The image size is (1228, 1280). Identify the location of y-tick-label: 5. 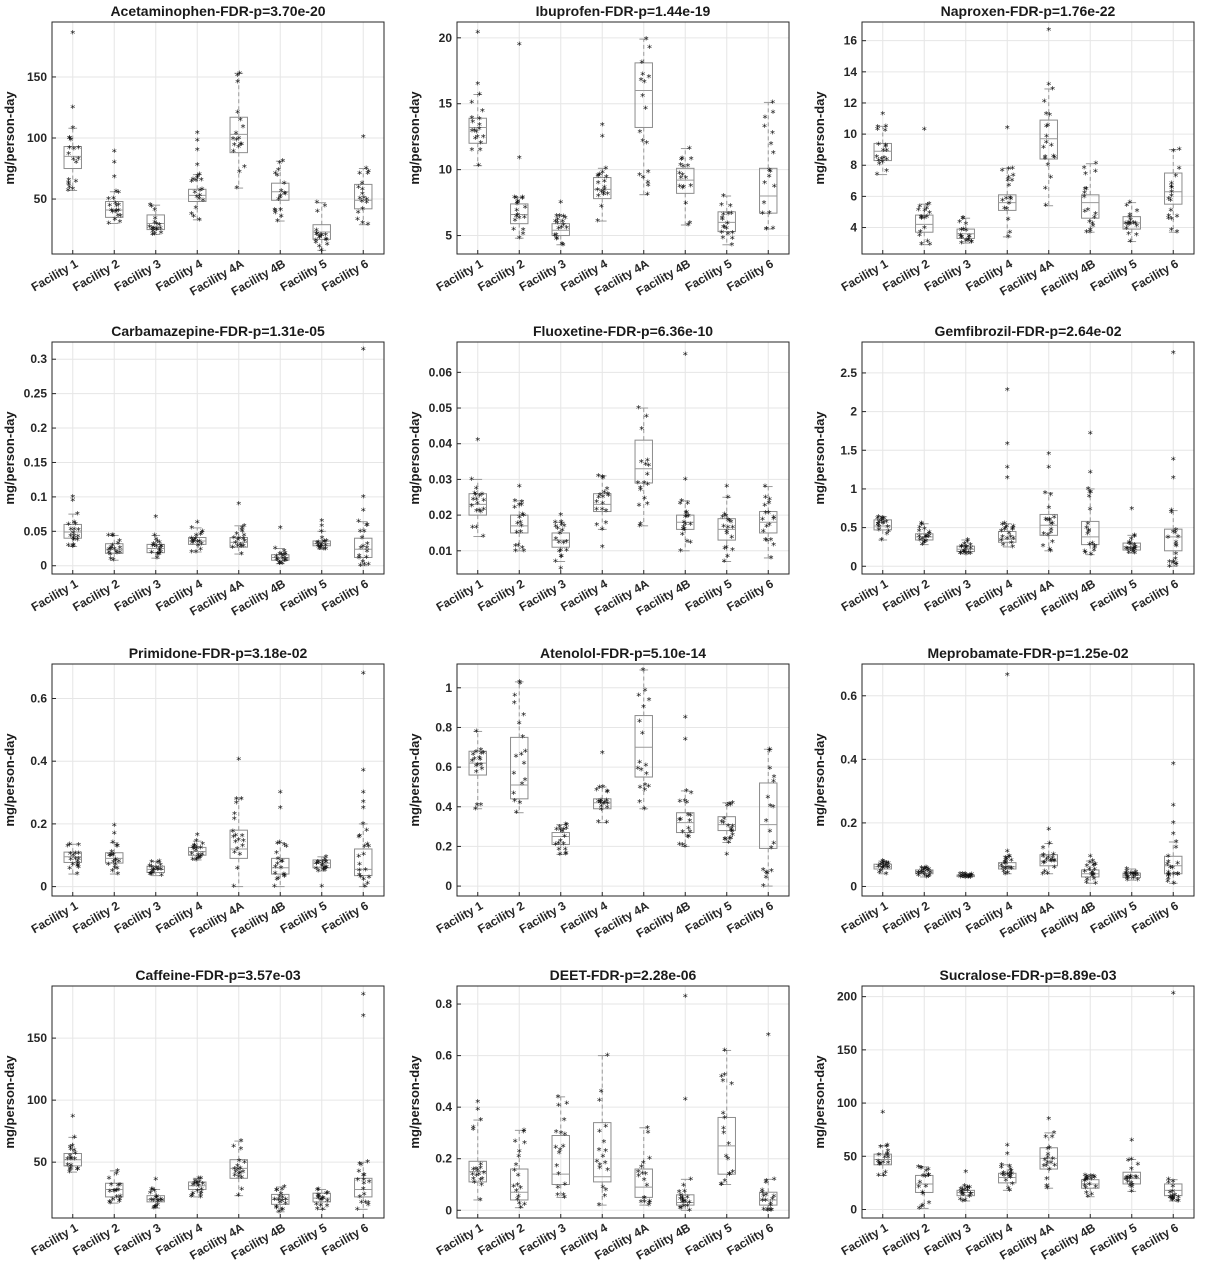
(448, 236).